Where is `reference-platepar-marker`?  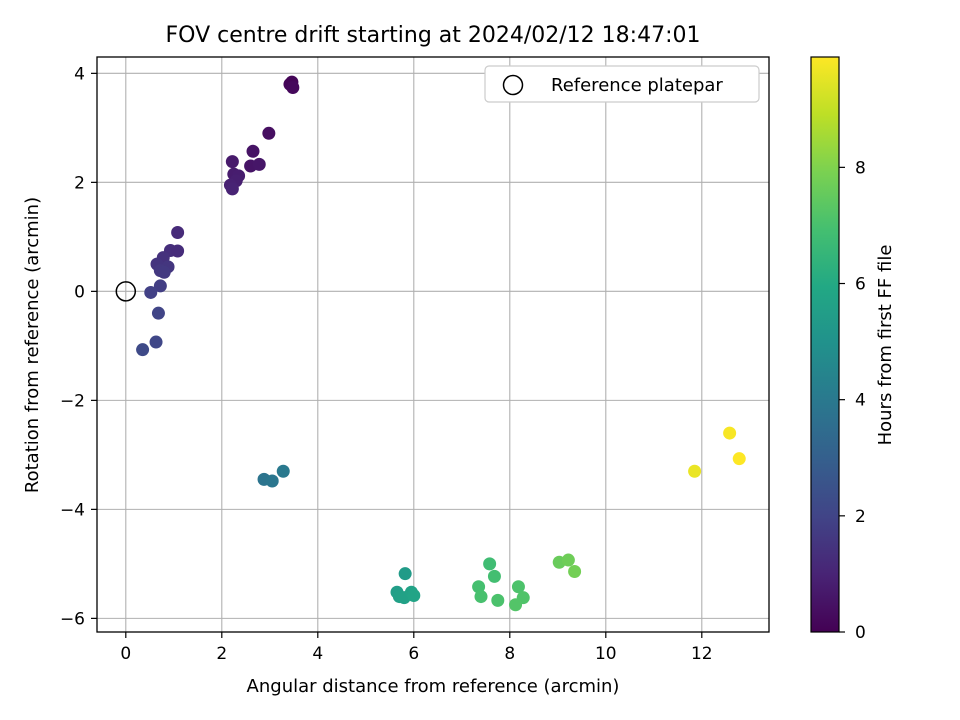
reference-platepar-marker is located at coordinates (126, 291).